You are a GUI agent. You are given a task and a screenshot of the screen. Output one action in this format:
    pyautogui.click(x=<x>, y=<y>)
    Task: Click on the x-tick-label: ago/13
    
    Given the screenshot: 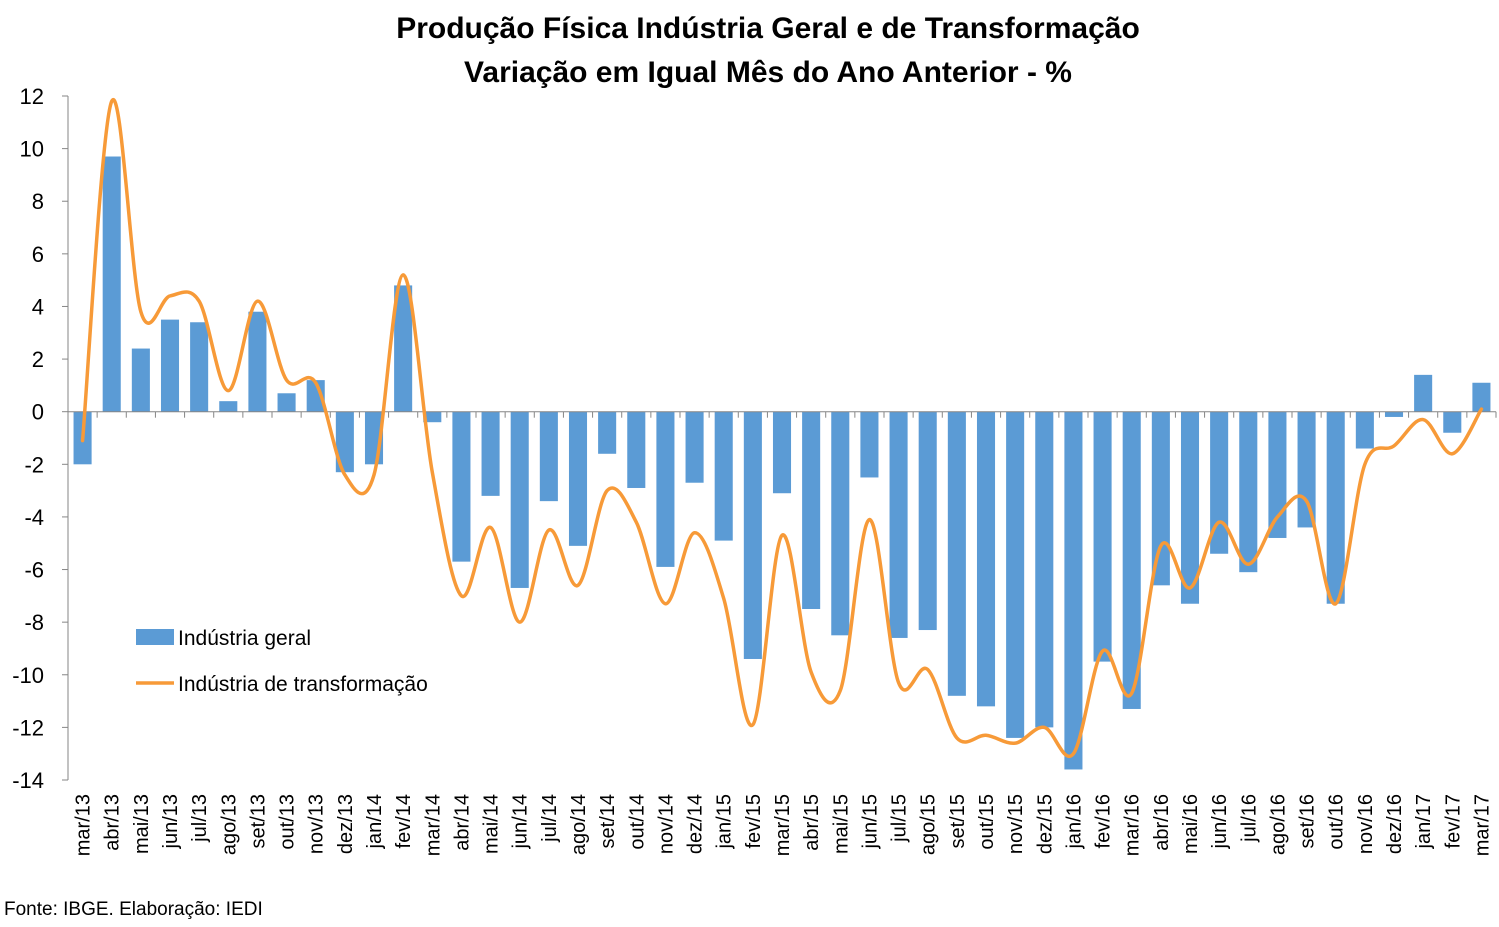 What is the action you would take?
    pyautogui.click(x=229, y=824)
    